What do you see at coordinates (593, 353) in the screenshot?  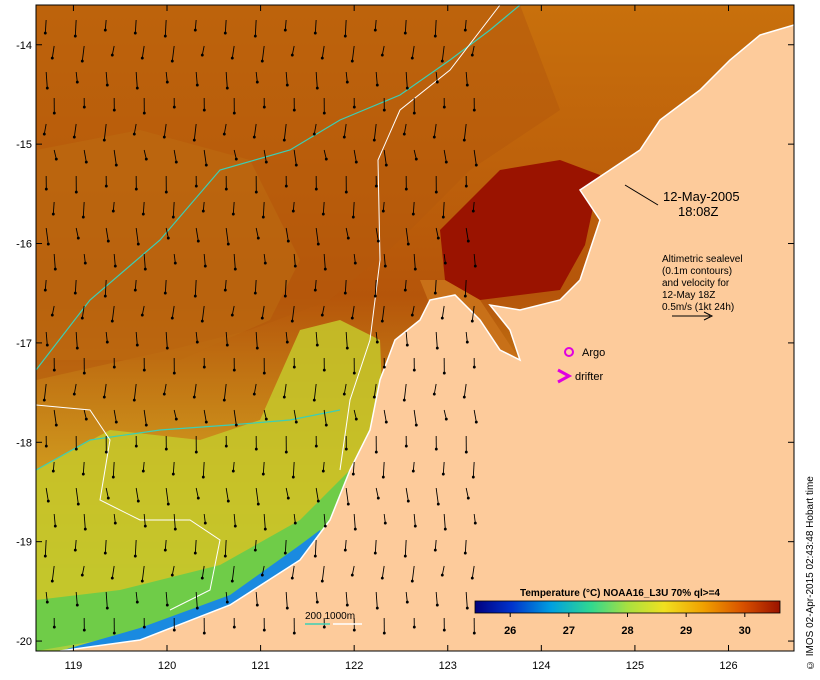 I see `argo-label: Argo` at bounding box center [593, 353].